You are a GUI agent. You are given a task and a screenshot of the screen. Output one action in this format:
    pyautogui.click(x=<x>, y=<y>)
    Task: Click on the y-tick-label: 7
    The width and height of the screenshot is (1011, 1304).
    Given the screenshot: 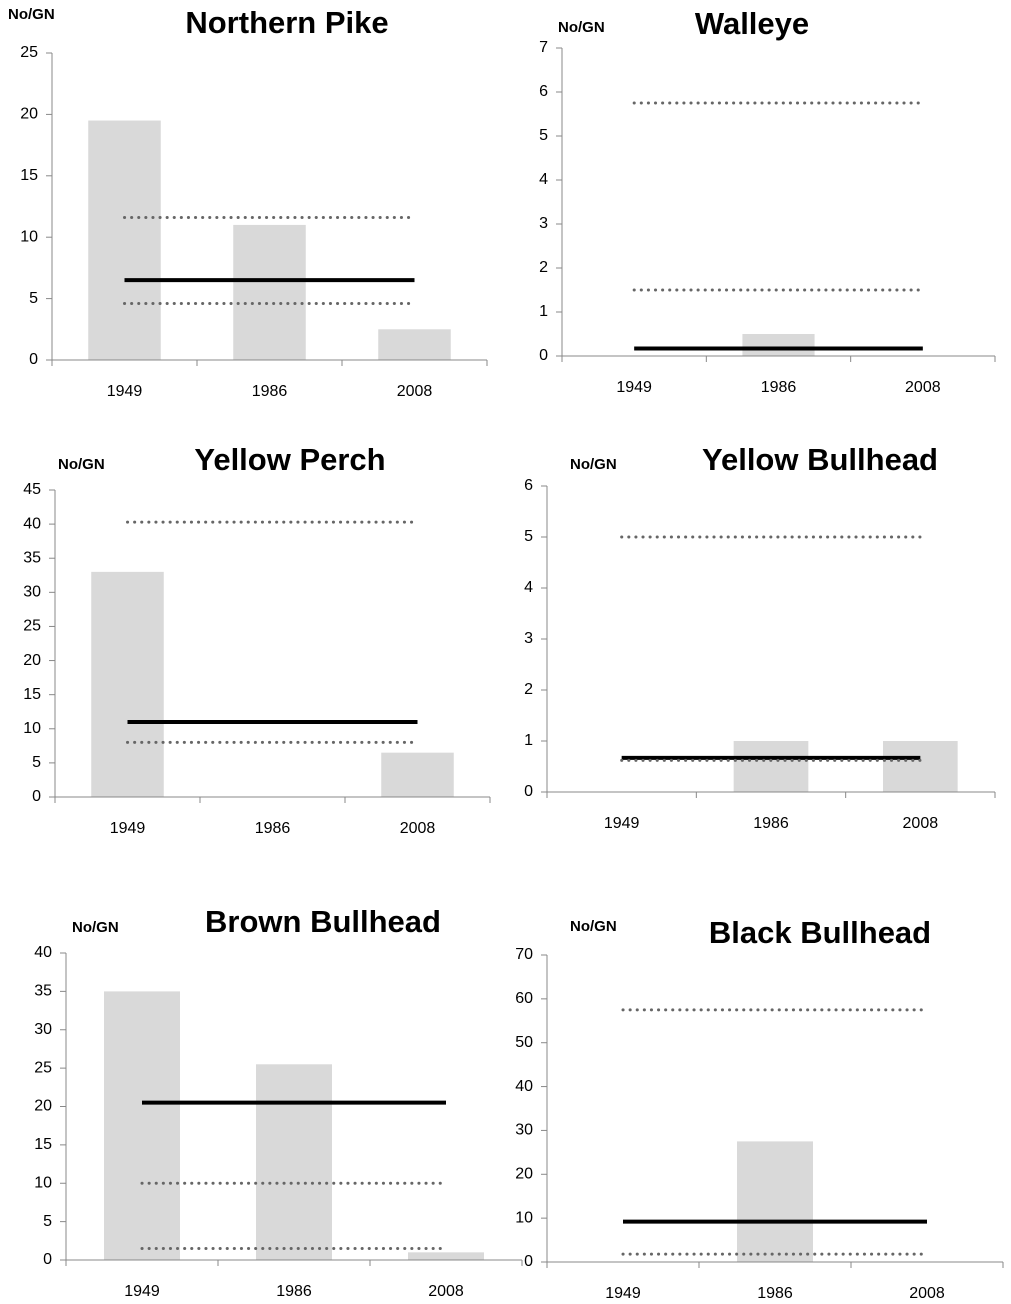 What is the action you would take?
    pyautogui.click(x=543, y=47)
    